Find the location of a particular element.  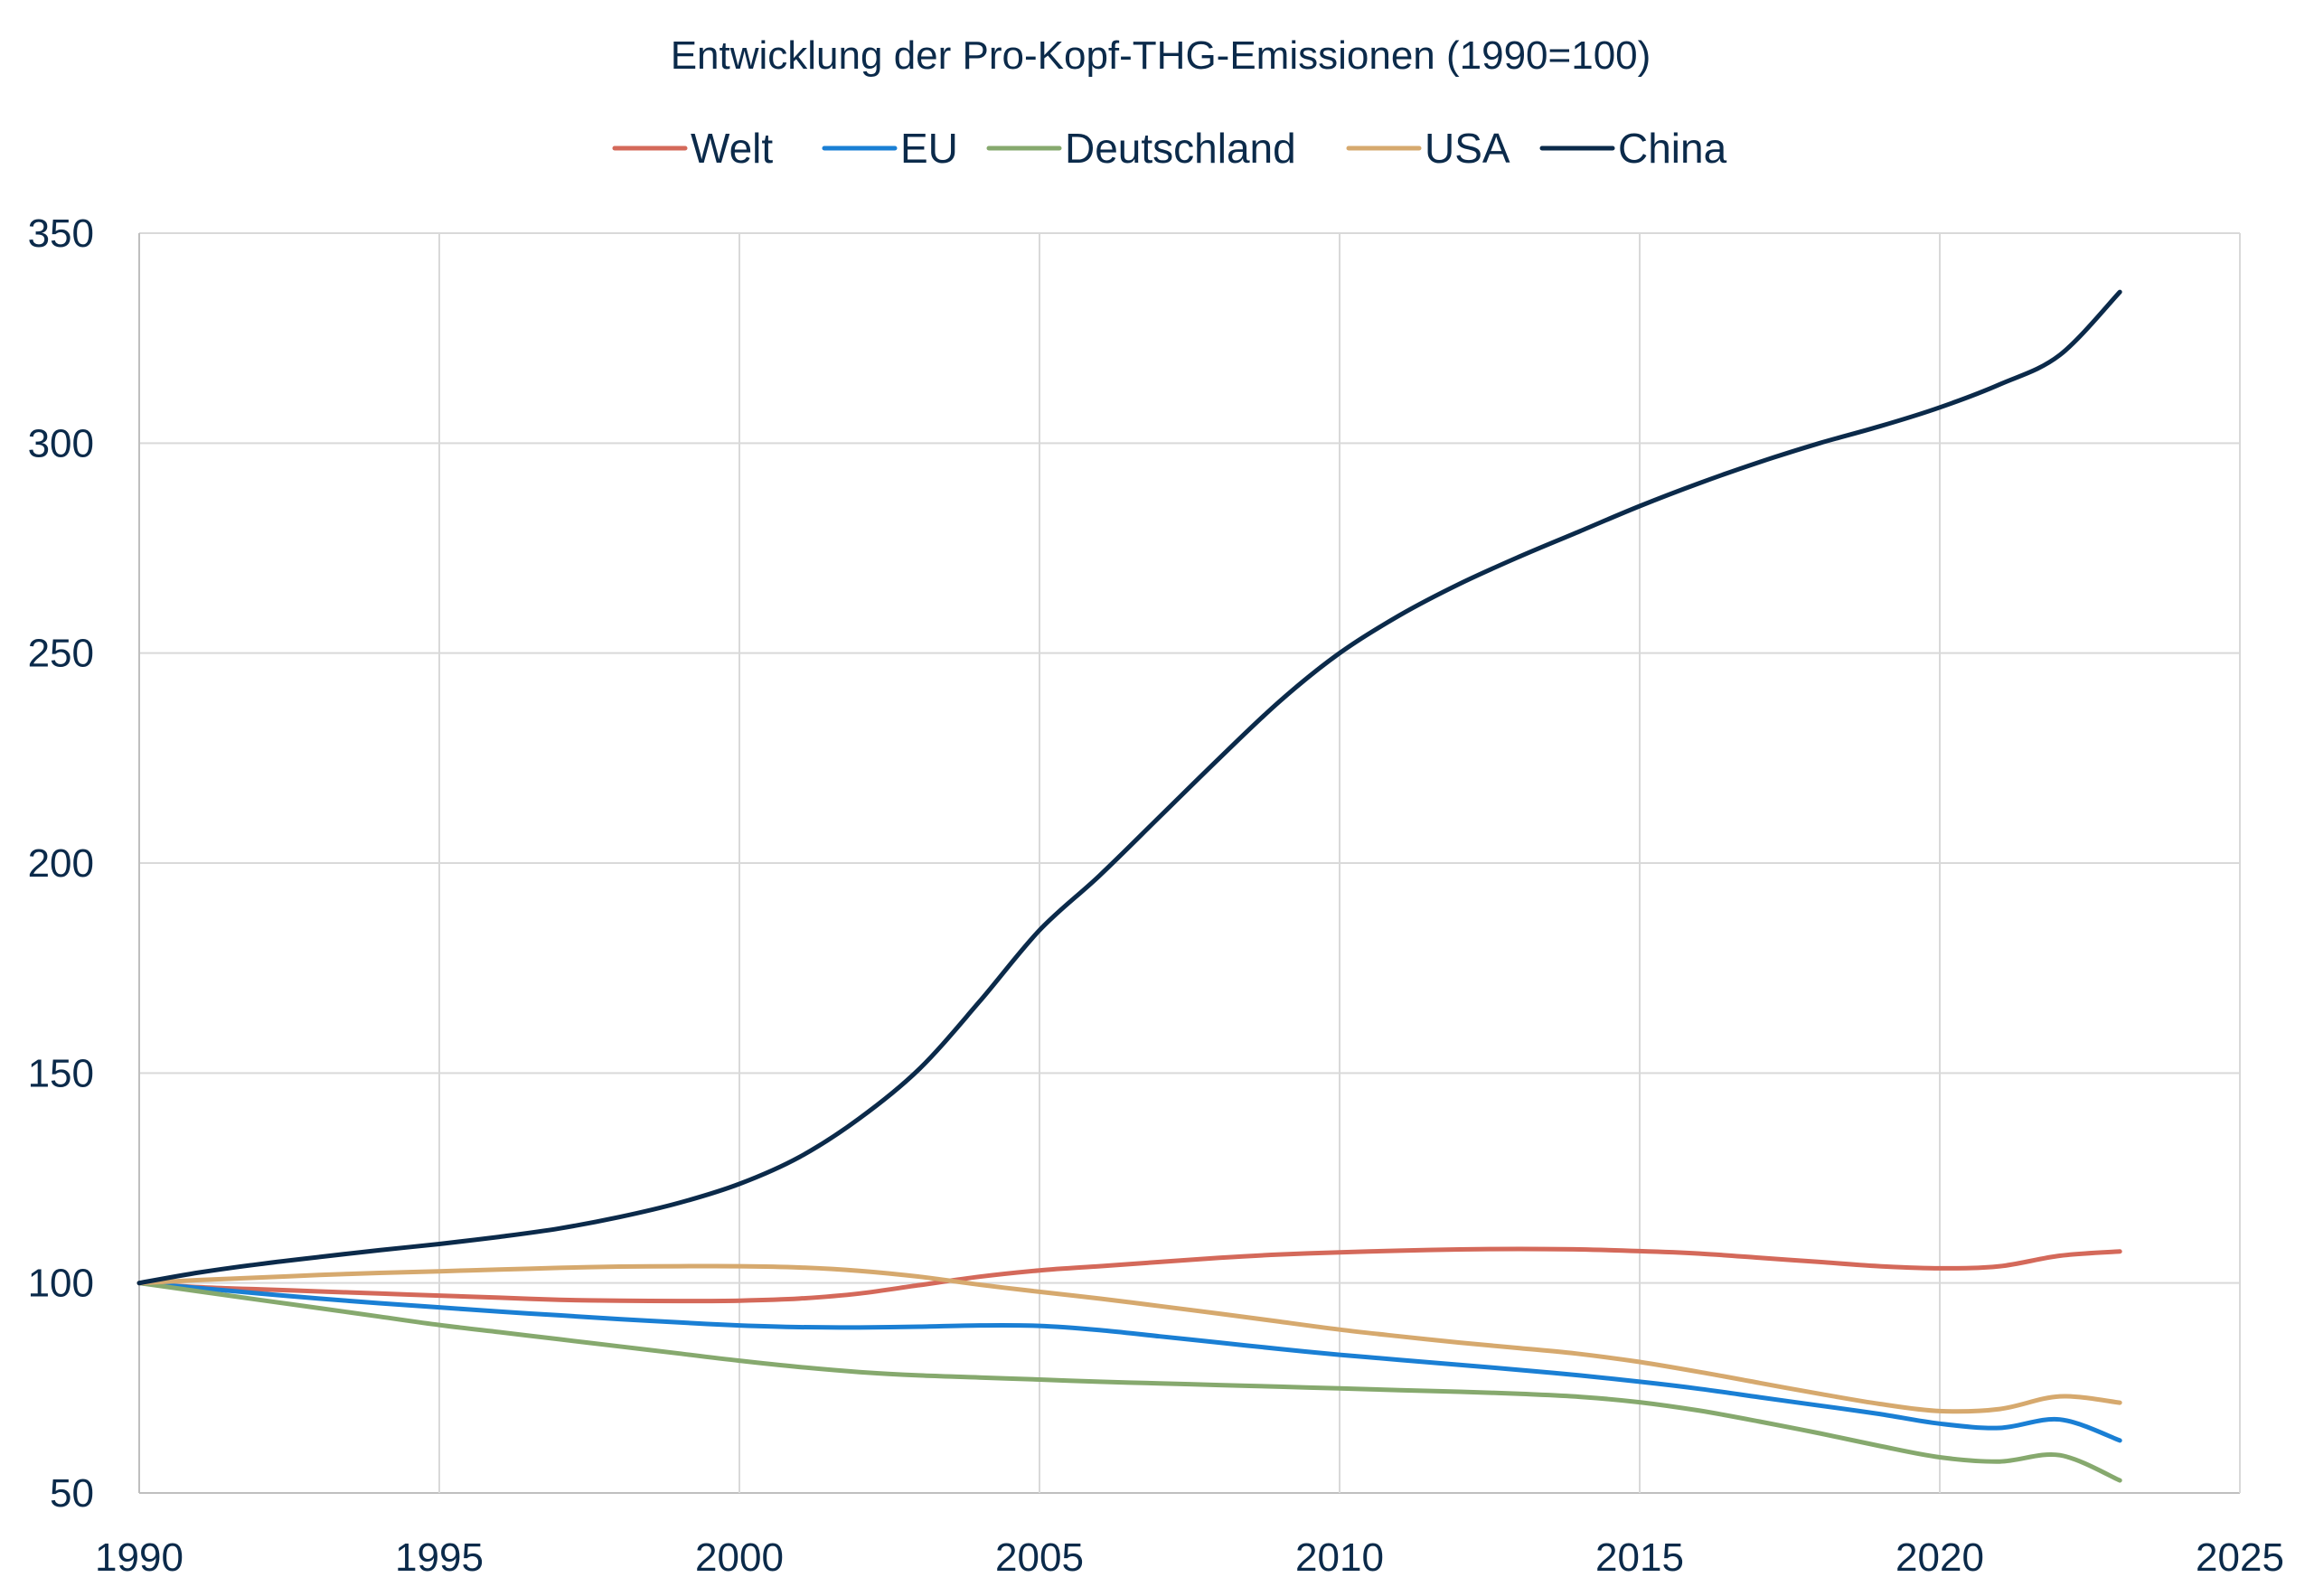

x-tick-label: 2020 is located at coordinates (1940, 1557).